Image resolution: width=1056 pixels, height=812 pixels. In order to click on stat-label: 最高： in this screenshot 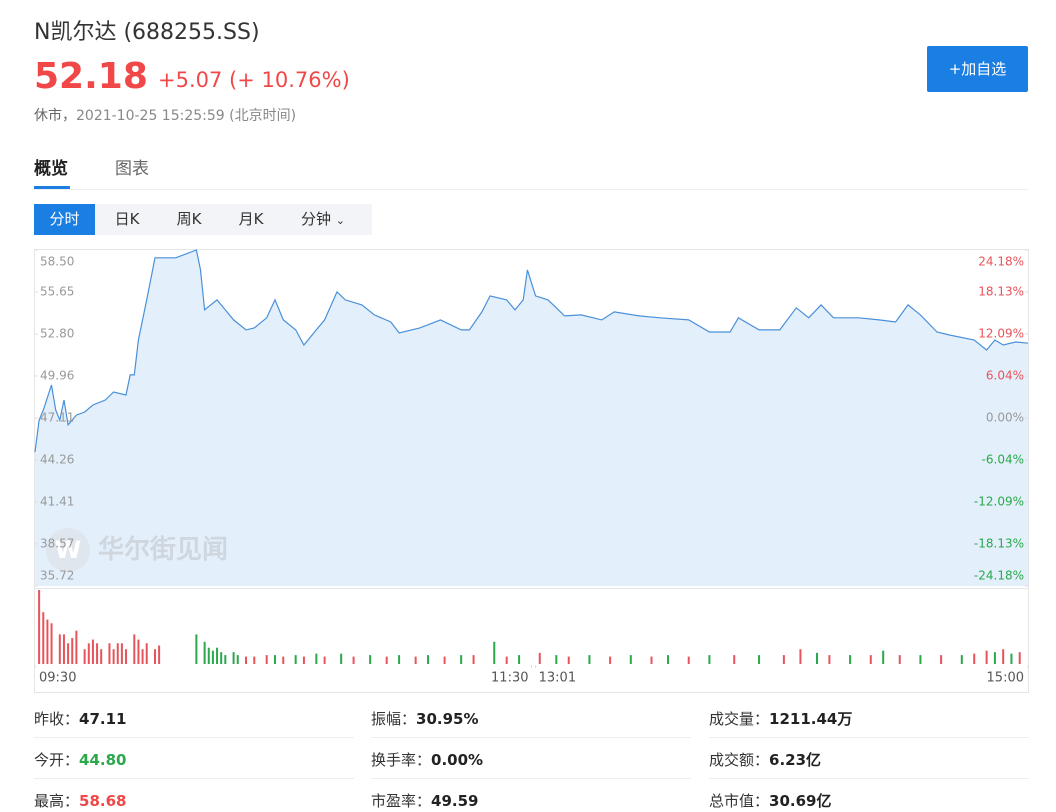, I will do `click(57, 801)`.